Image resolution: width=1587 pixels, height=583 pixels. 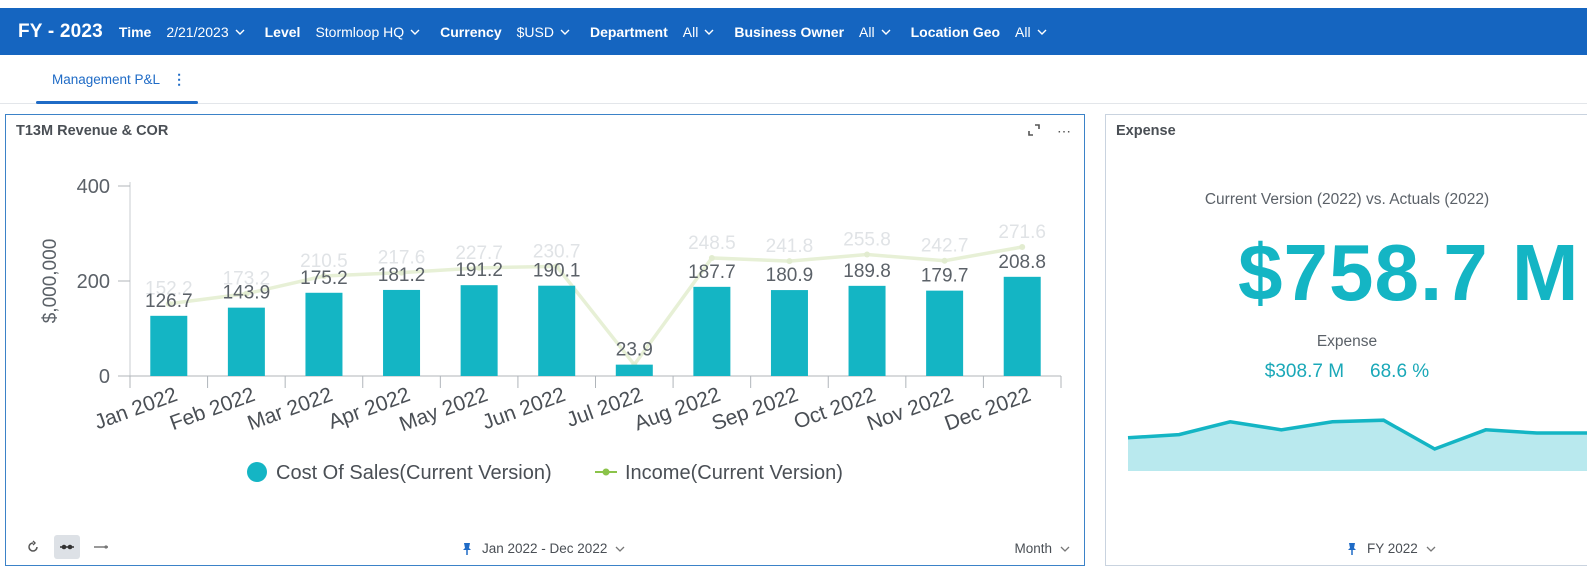 What do you see at coordinates (471, 31) in the screenshot?
I see `filter-label: Currency` at bounding box center [471, 31].